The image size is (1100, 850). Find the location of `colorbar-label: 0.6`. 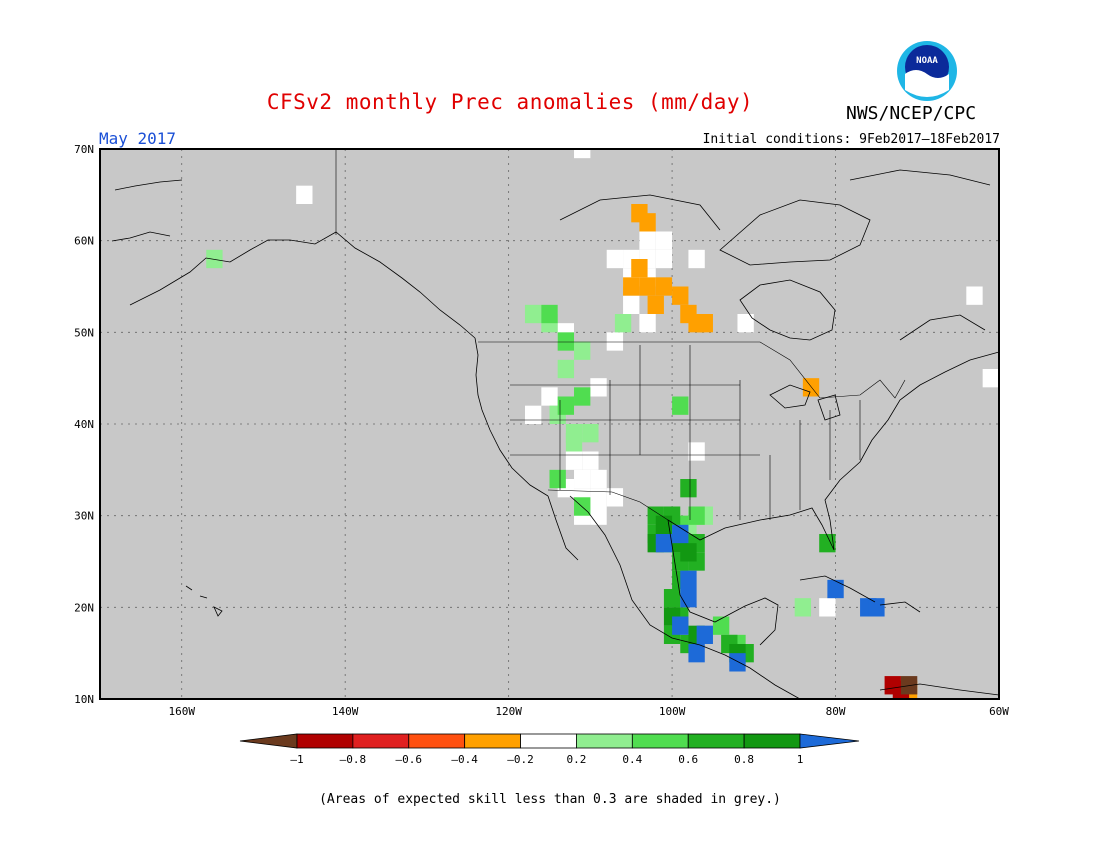

colorbar-label: 0.6 is located at coordinates (688, 759).